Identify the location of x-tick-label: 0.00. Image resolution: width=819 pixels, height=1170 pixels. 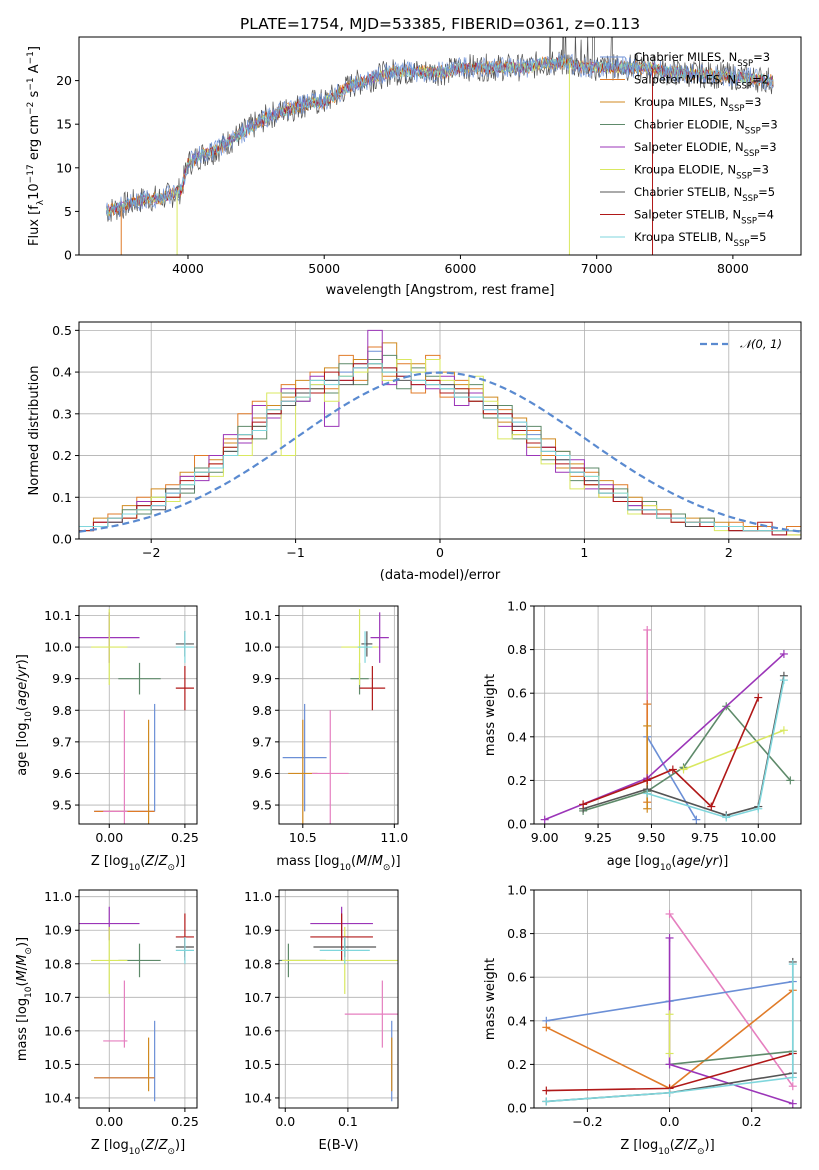
(109, 837).